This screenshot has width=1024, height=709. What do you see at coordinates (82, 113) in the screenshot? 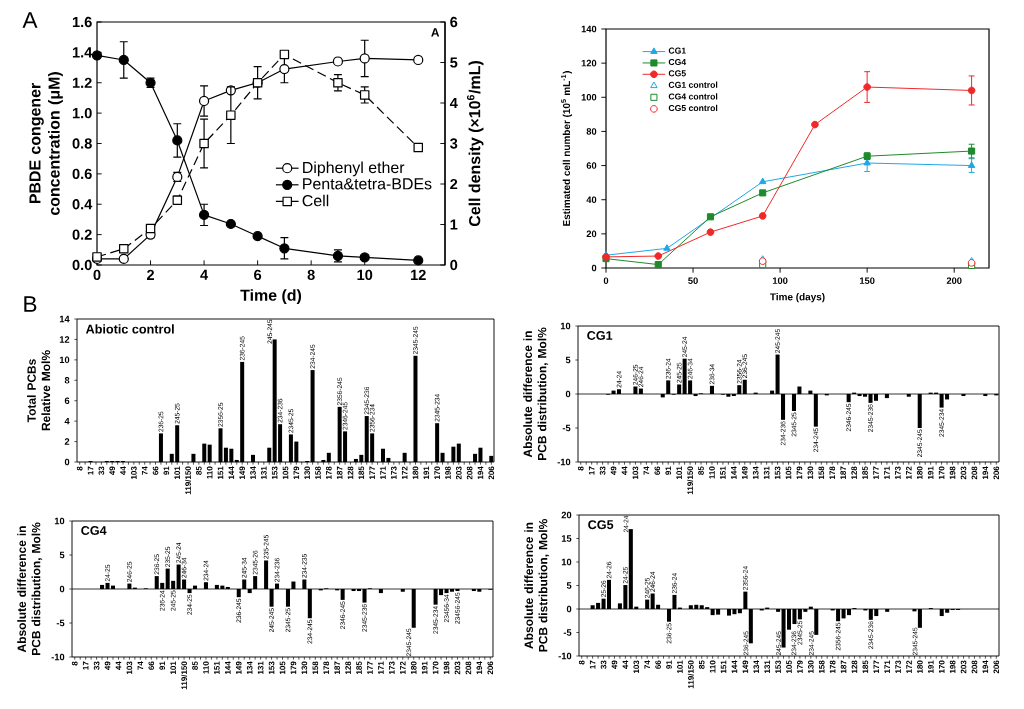
I see `y-tick-label: 1.0` at bounding box center [82, 113].